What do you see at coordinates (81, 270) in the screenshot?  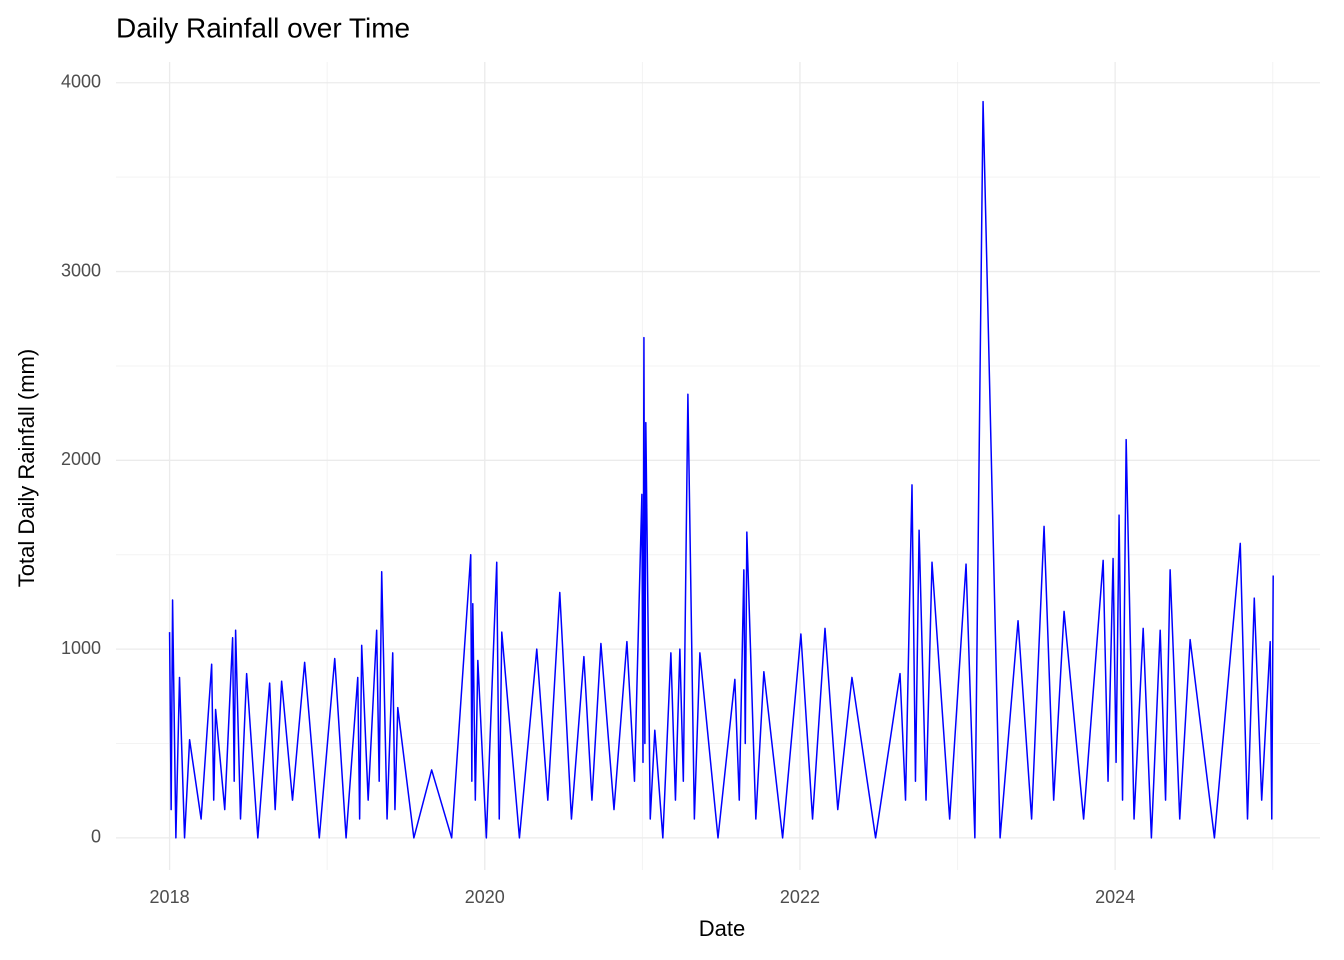 I see `y-tick-label: 3000` at bounding box center [81, 270].